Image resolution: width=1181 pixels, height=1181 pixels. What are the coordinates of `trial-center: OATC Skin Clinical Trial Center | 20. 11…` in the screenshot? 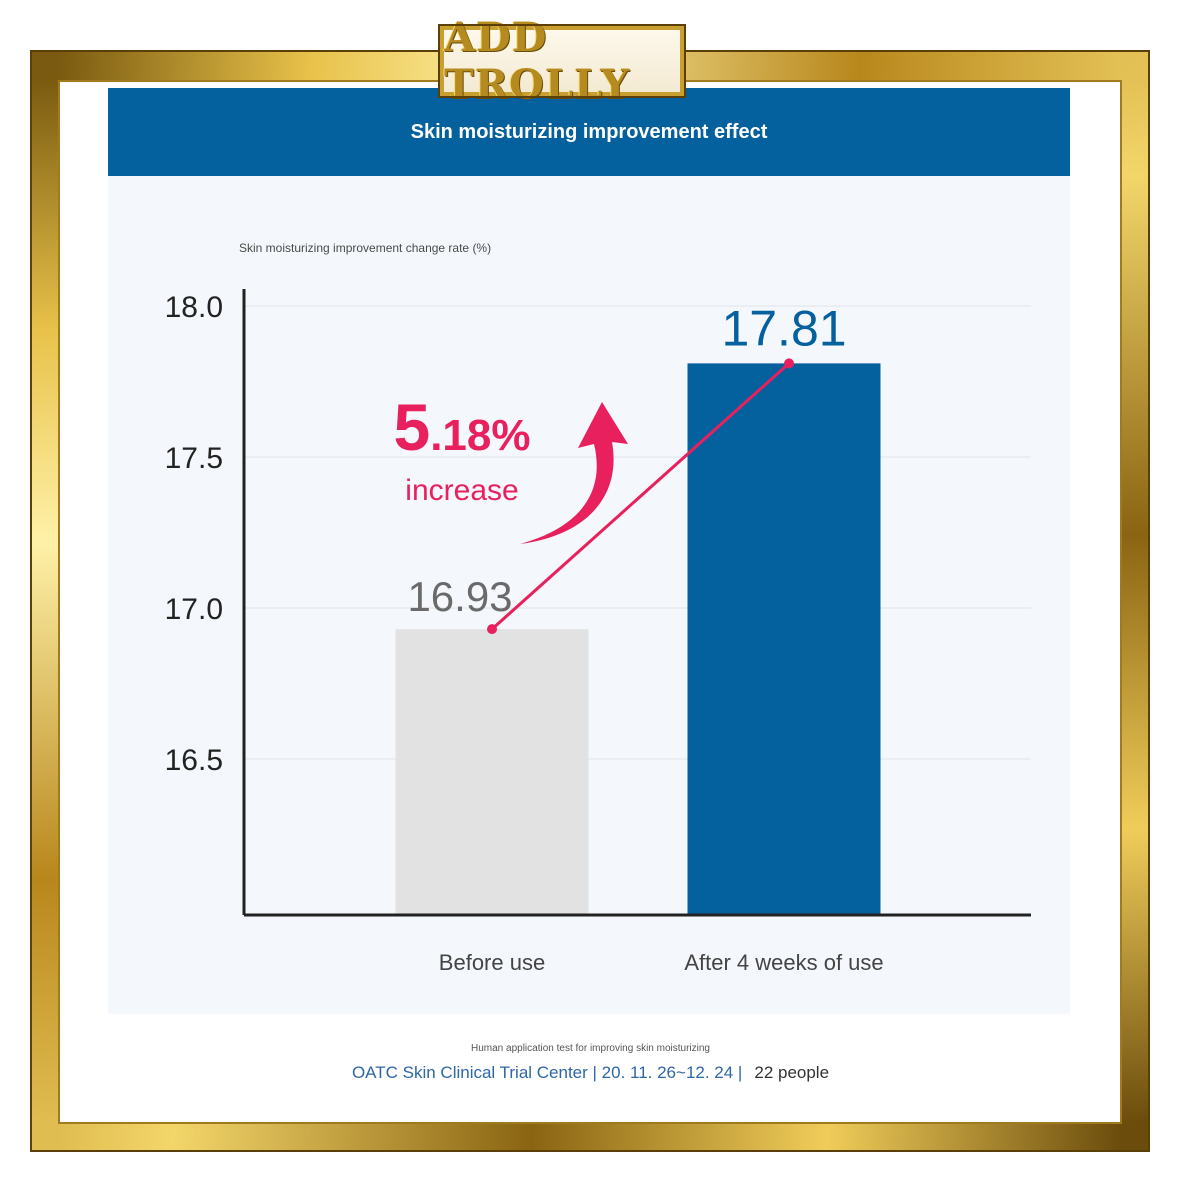 It's located at (547, 1072).